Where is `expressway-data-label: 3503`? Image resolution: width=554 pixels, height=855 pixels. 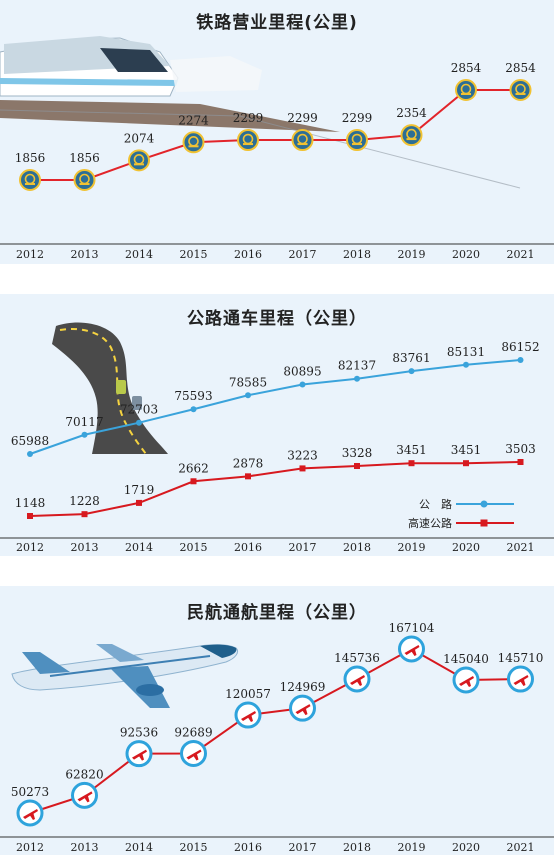
expressway-data-label: 3503 is located at coordinates (520, 449).